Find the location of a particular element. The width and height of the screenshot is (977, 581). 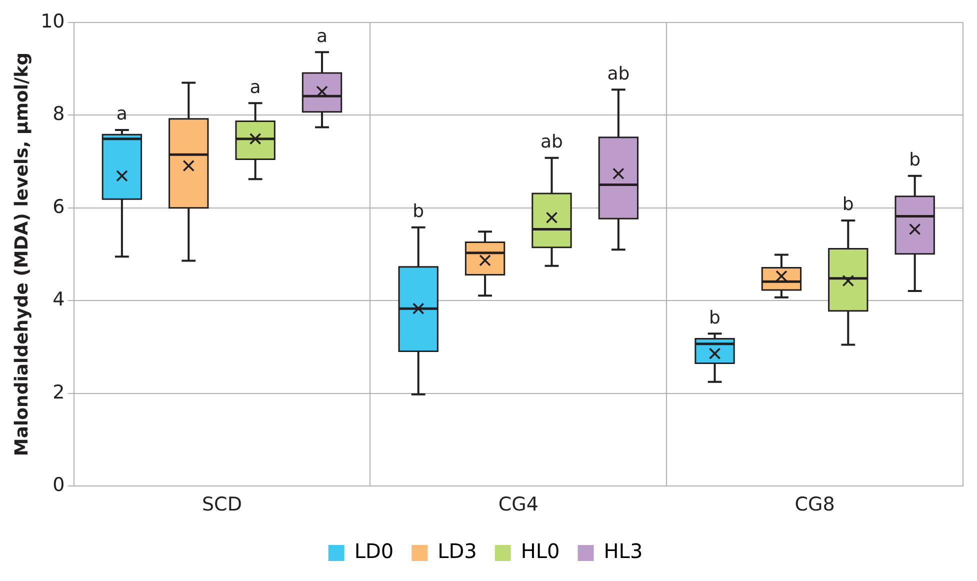

legend-label: HL3 is located at coordinates (623, 551).